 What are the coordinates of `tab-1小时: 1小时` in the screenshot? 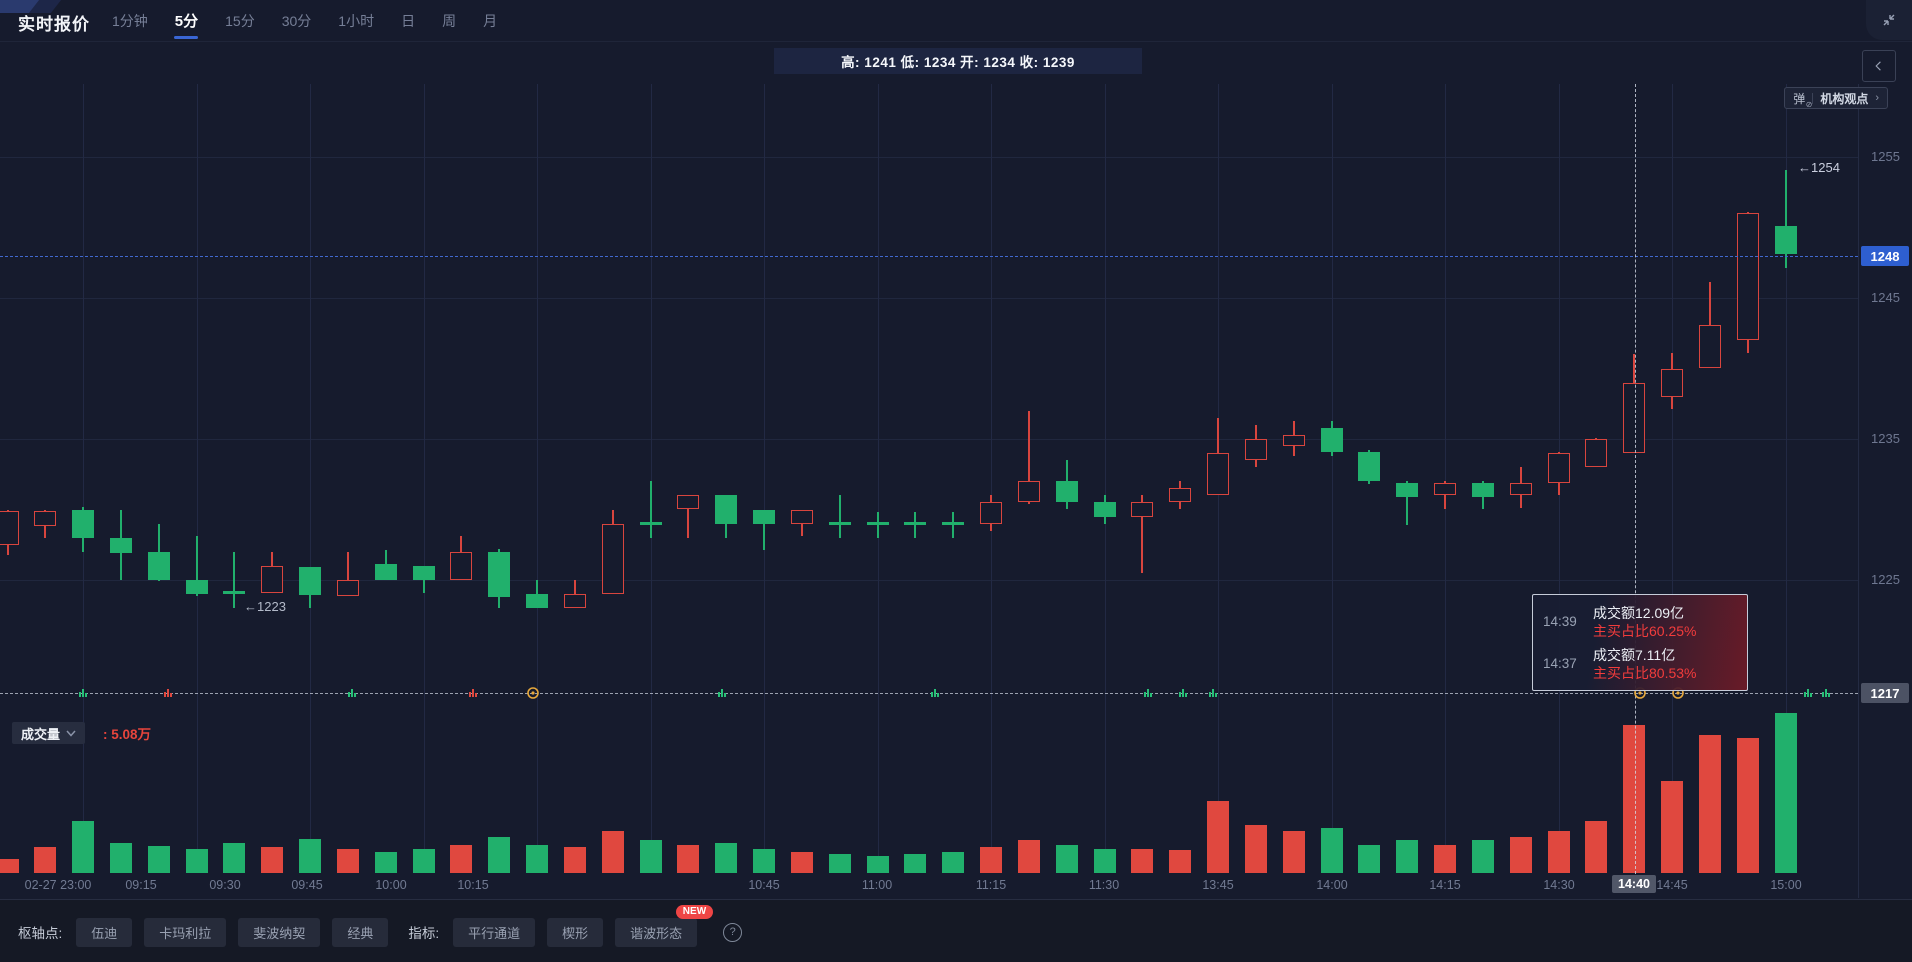 It's located at (356, 20).